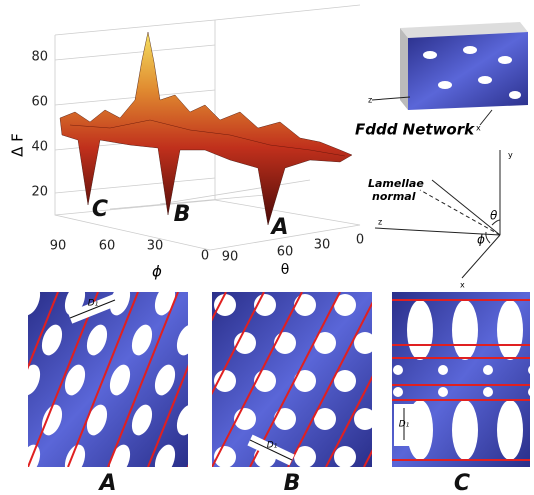 This screenshot has height=495, width=534. I want to click on y-axis-label: Δ F, so click(18, 145).